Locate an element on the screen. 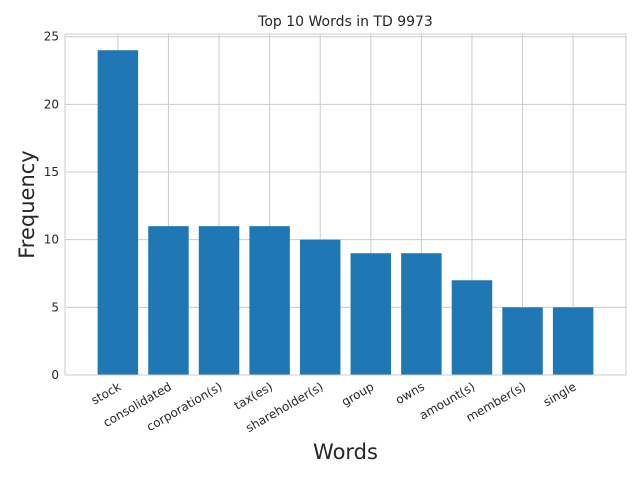  bar-shareholder-s is located at coordinates (320, 307).